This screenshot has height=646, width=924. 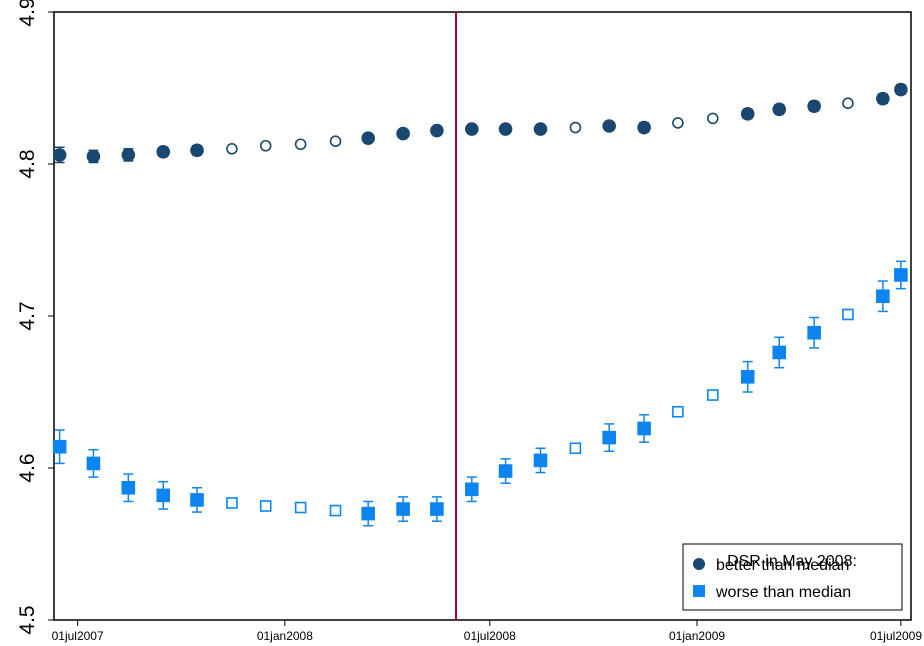 I want to click on x-tick-label: 01jul2008, so click(x=490, y=636).